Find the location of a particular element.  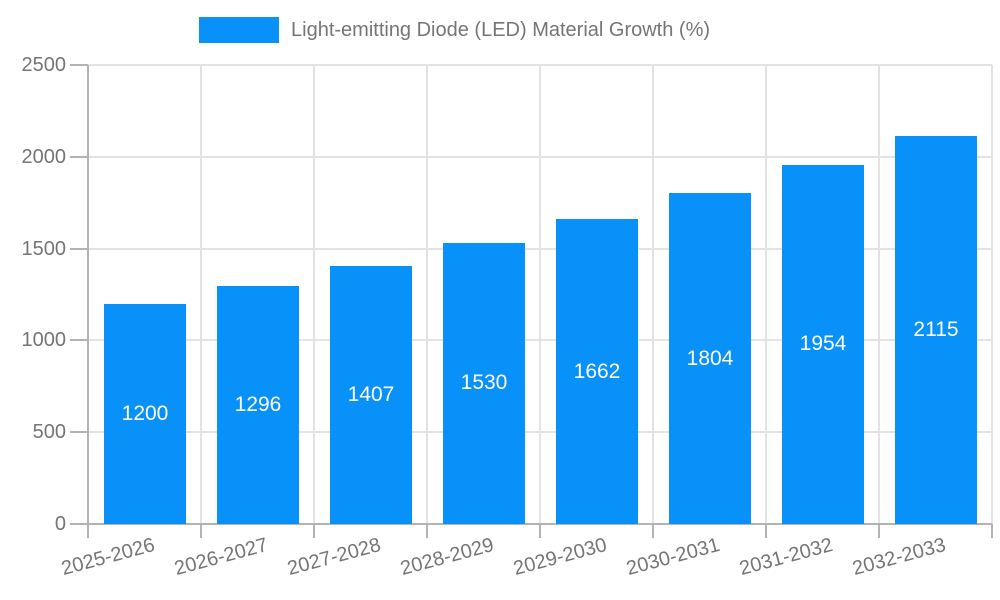

bar-value-label: 1804 is located at coordinates (710, 358).